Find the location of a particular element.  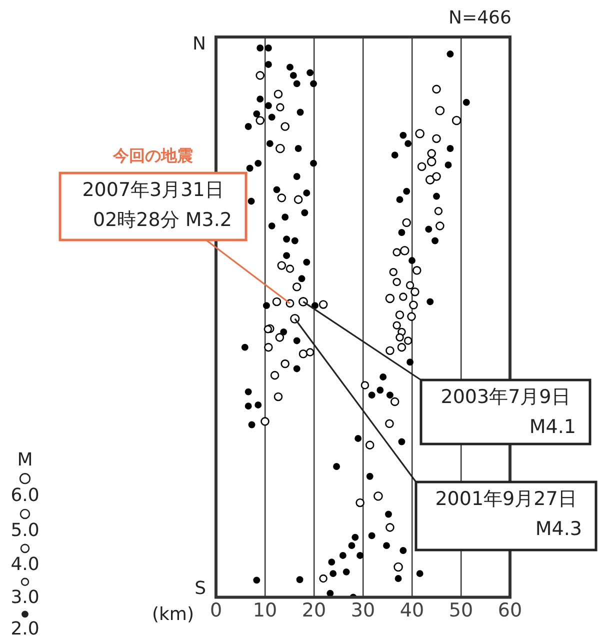

x-tick-label: 50 is located at coordinates (461, 611).